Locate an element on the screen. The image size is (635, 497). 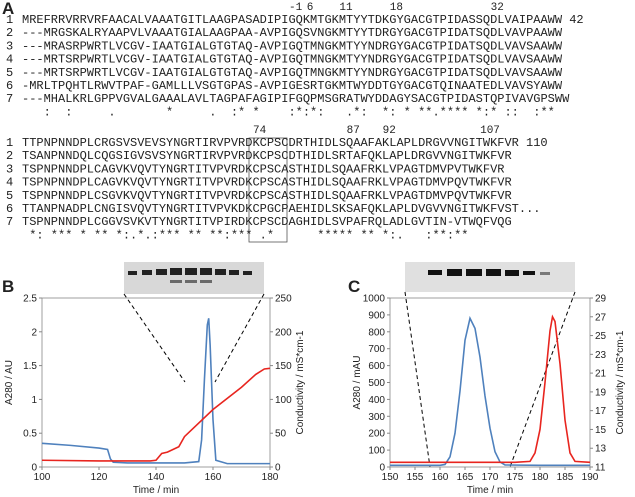
y-tick-label: 0.5 is located at coordinates (30, 434).